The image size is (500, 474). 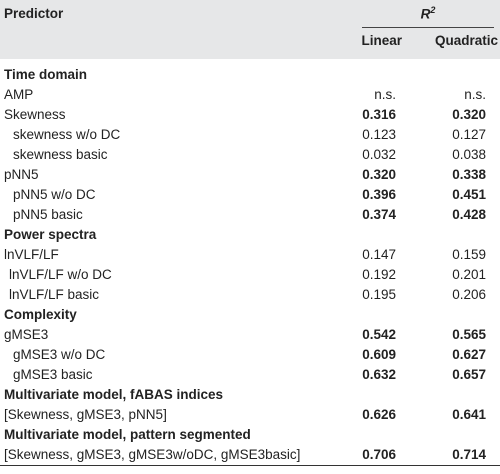 I want to click on section-multivariate-pattern: Multivariate model, pattern segmented, so click(x=250, y=435).